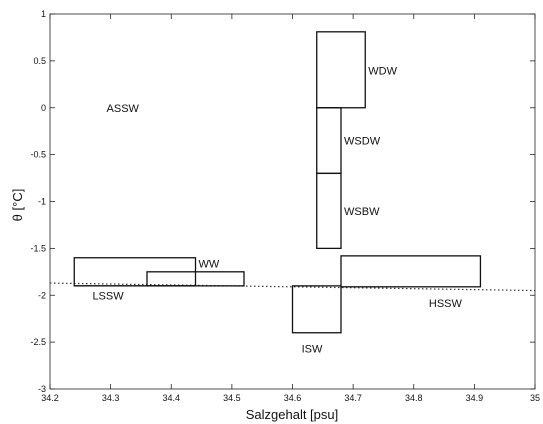 This screenshot has width=543, height=424. What do you see at coordinates (43, 108) in the screenshot?
I see `y-tick-label: 0` at bounding box center [43, 108].